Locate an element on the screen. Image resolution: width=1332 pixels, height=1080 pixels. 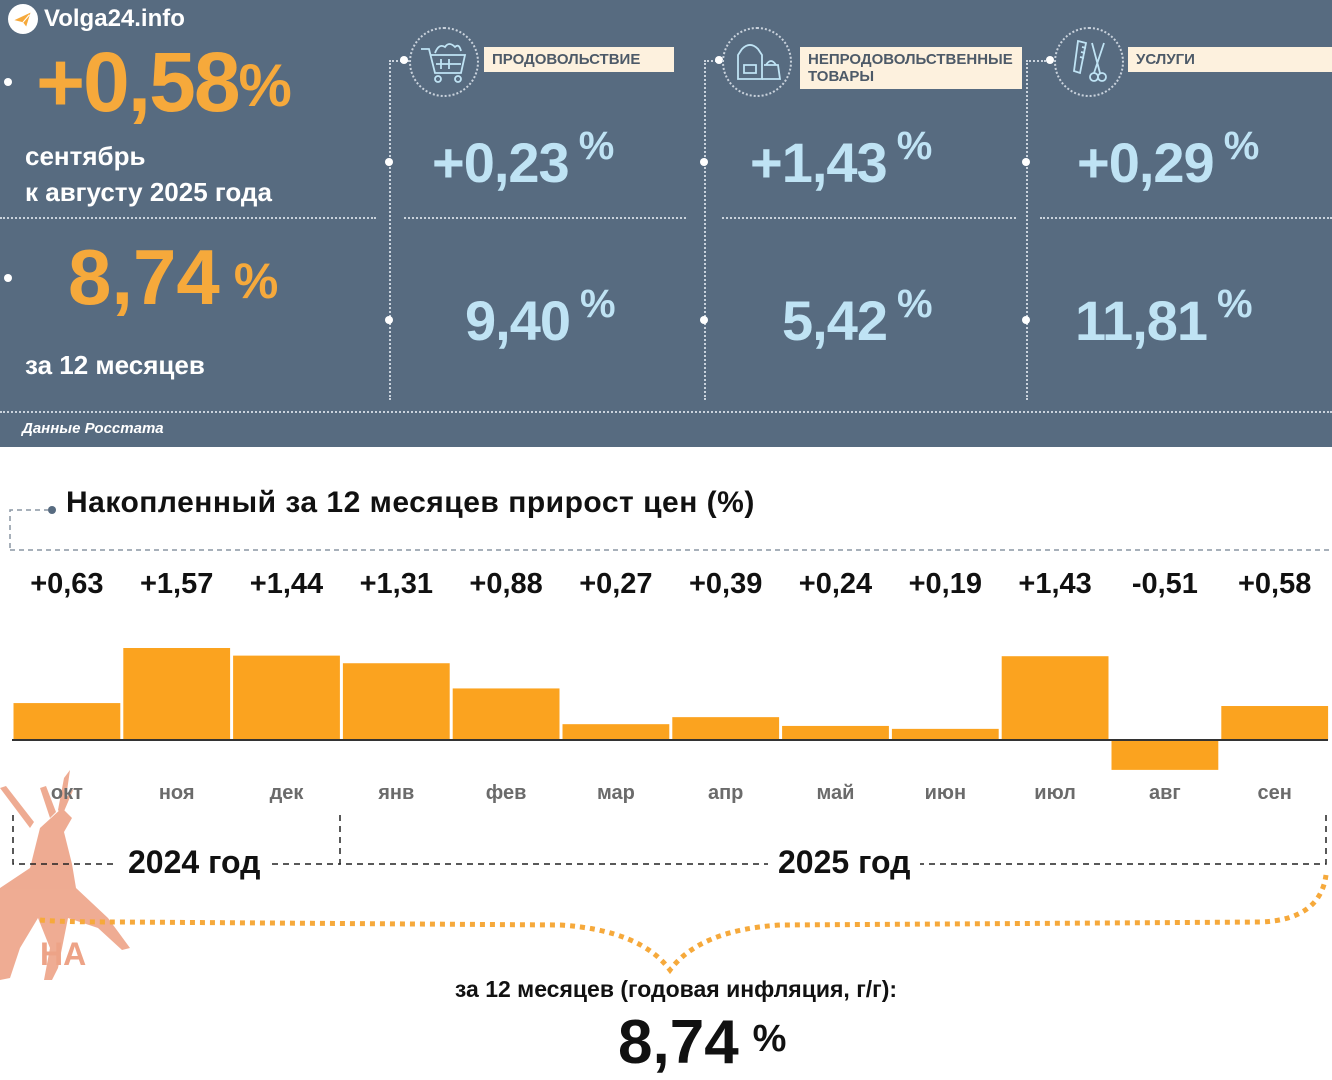
bar-сен is located at coordinates (1275, 723).